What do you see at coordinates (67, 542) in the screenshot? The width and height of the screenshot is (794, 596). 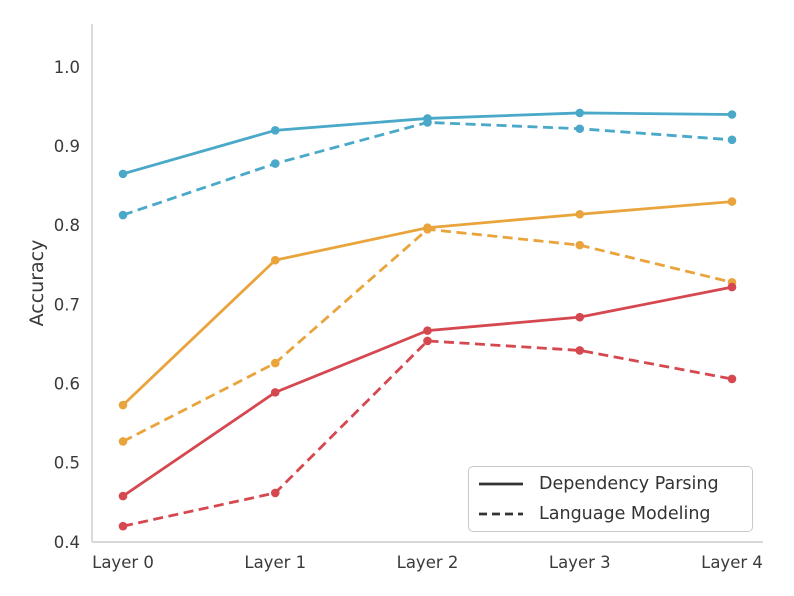 I see `y-tick-label: 0.4` at bounding box center [67, 542].